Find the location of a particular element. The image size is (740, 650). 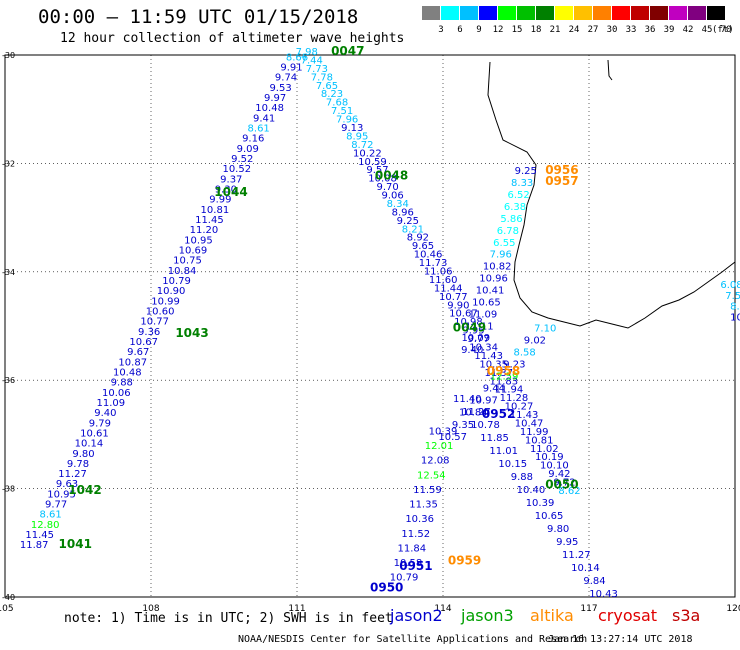

swh-value: 9.36 is located at coordinates (149, 332).